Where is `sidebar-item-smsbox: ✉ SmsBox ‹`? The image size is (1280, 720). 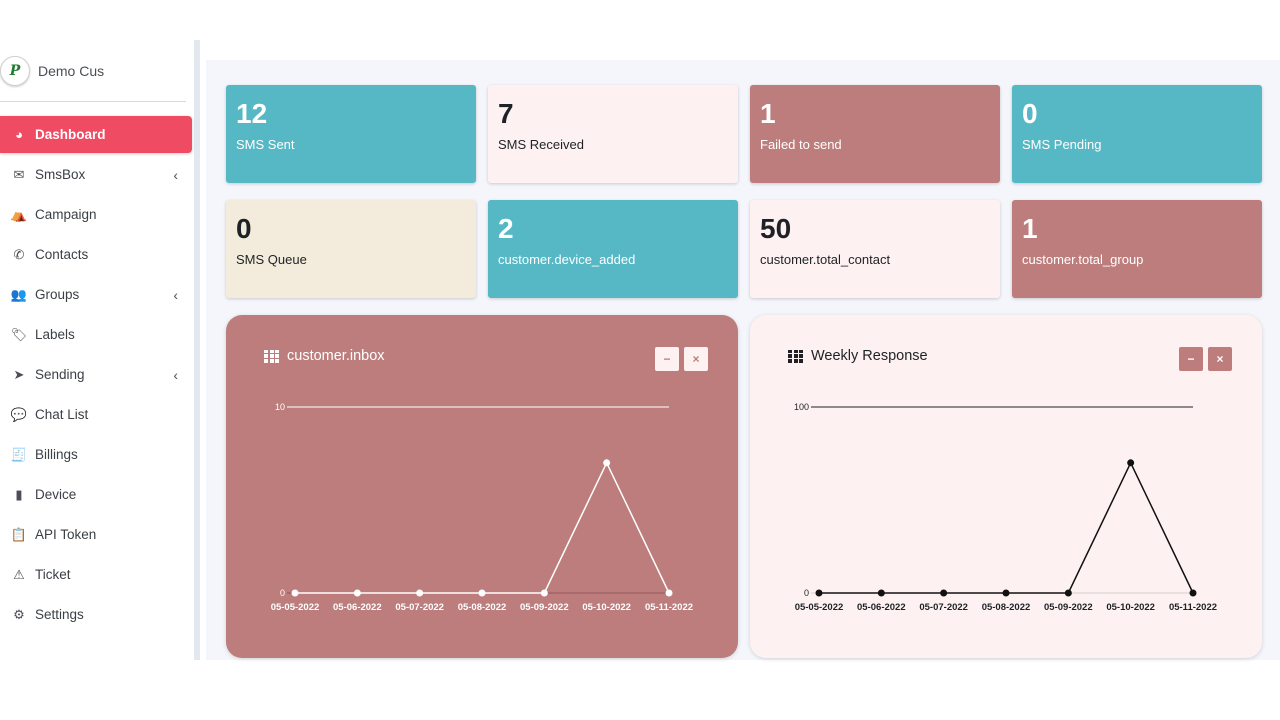
sidebar-item-smsbox: ✉ SmsBox ‹ is located at coordinates (96, 174).